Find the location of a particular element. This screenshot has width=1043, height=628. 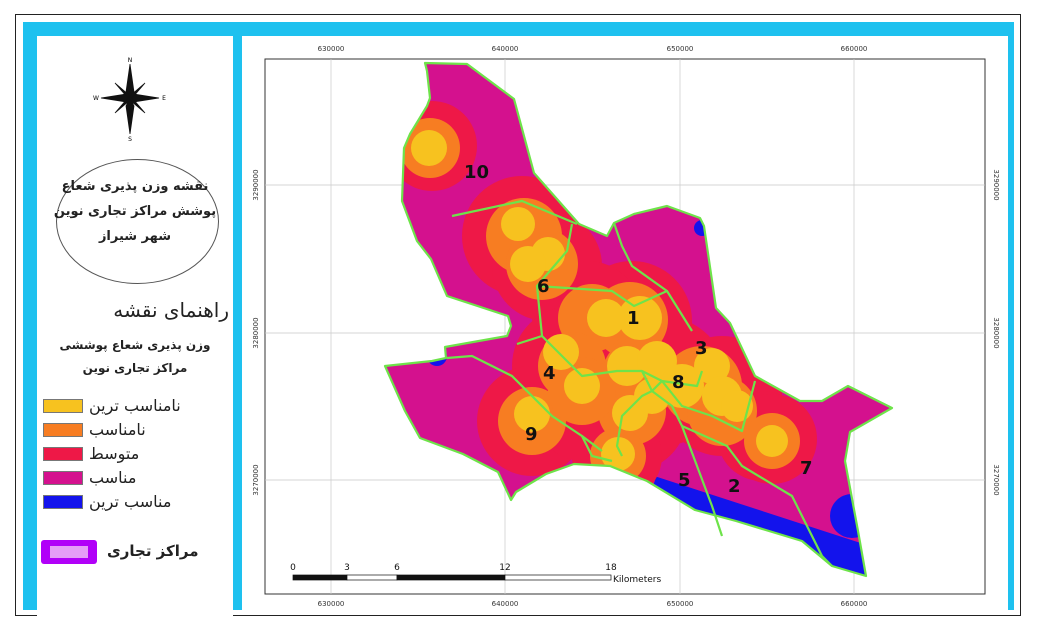

grid-x-label-bottom: 640000 is located at coordinates (505, 604).